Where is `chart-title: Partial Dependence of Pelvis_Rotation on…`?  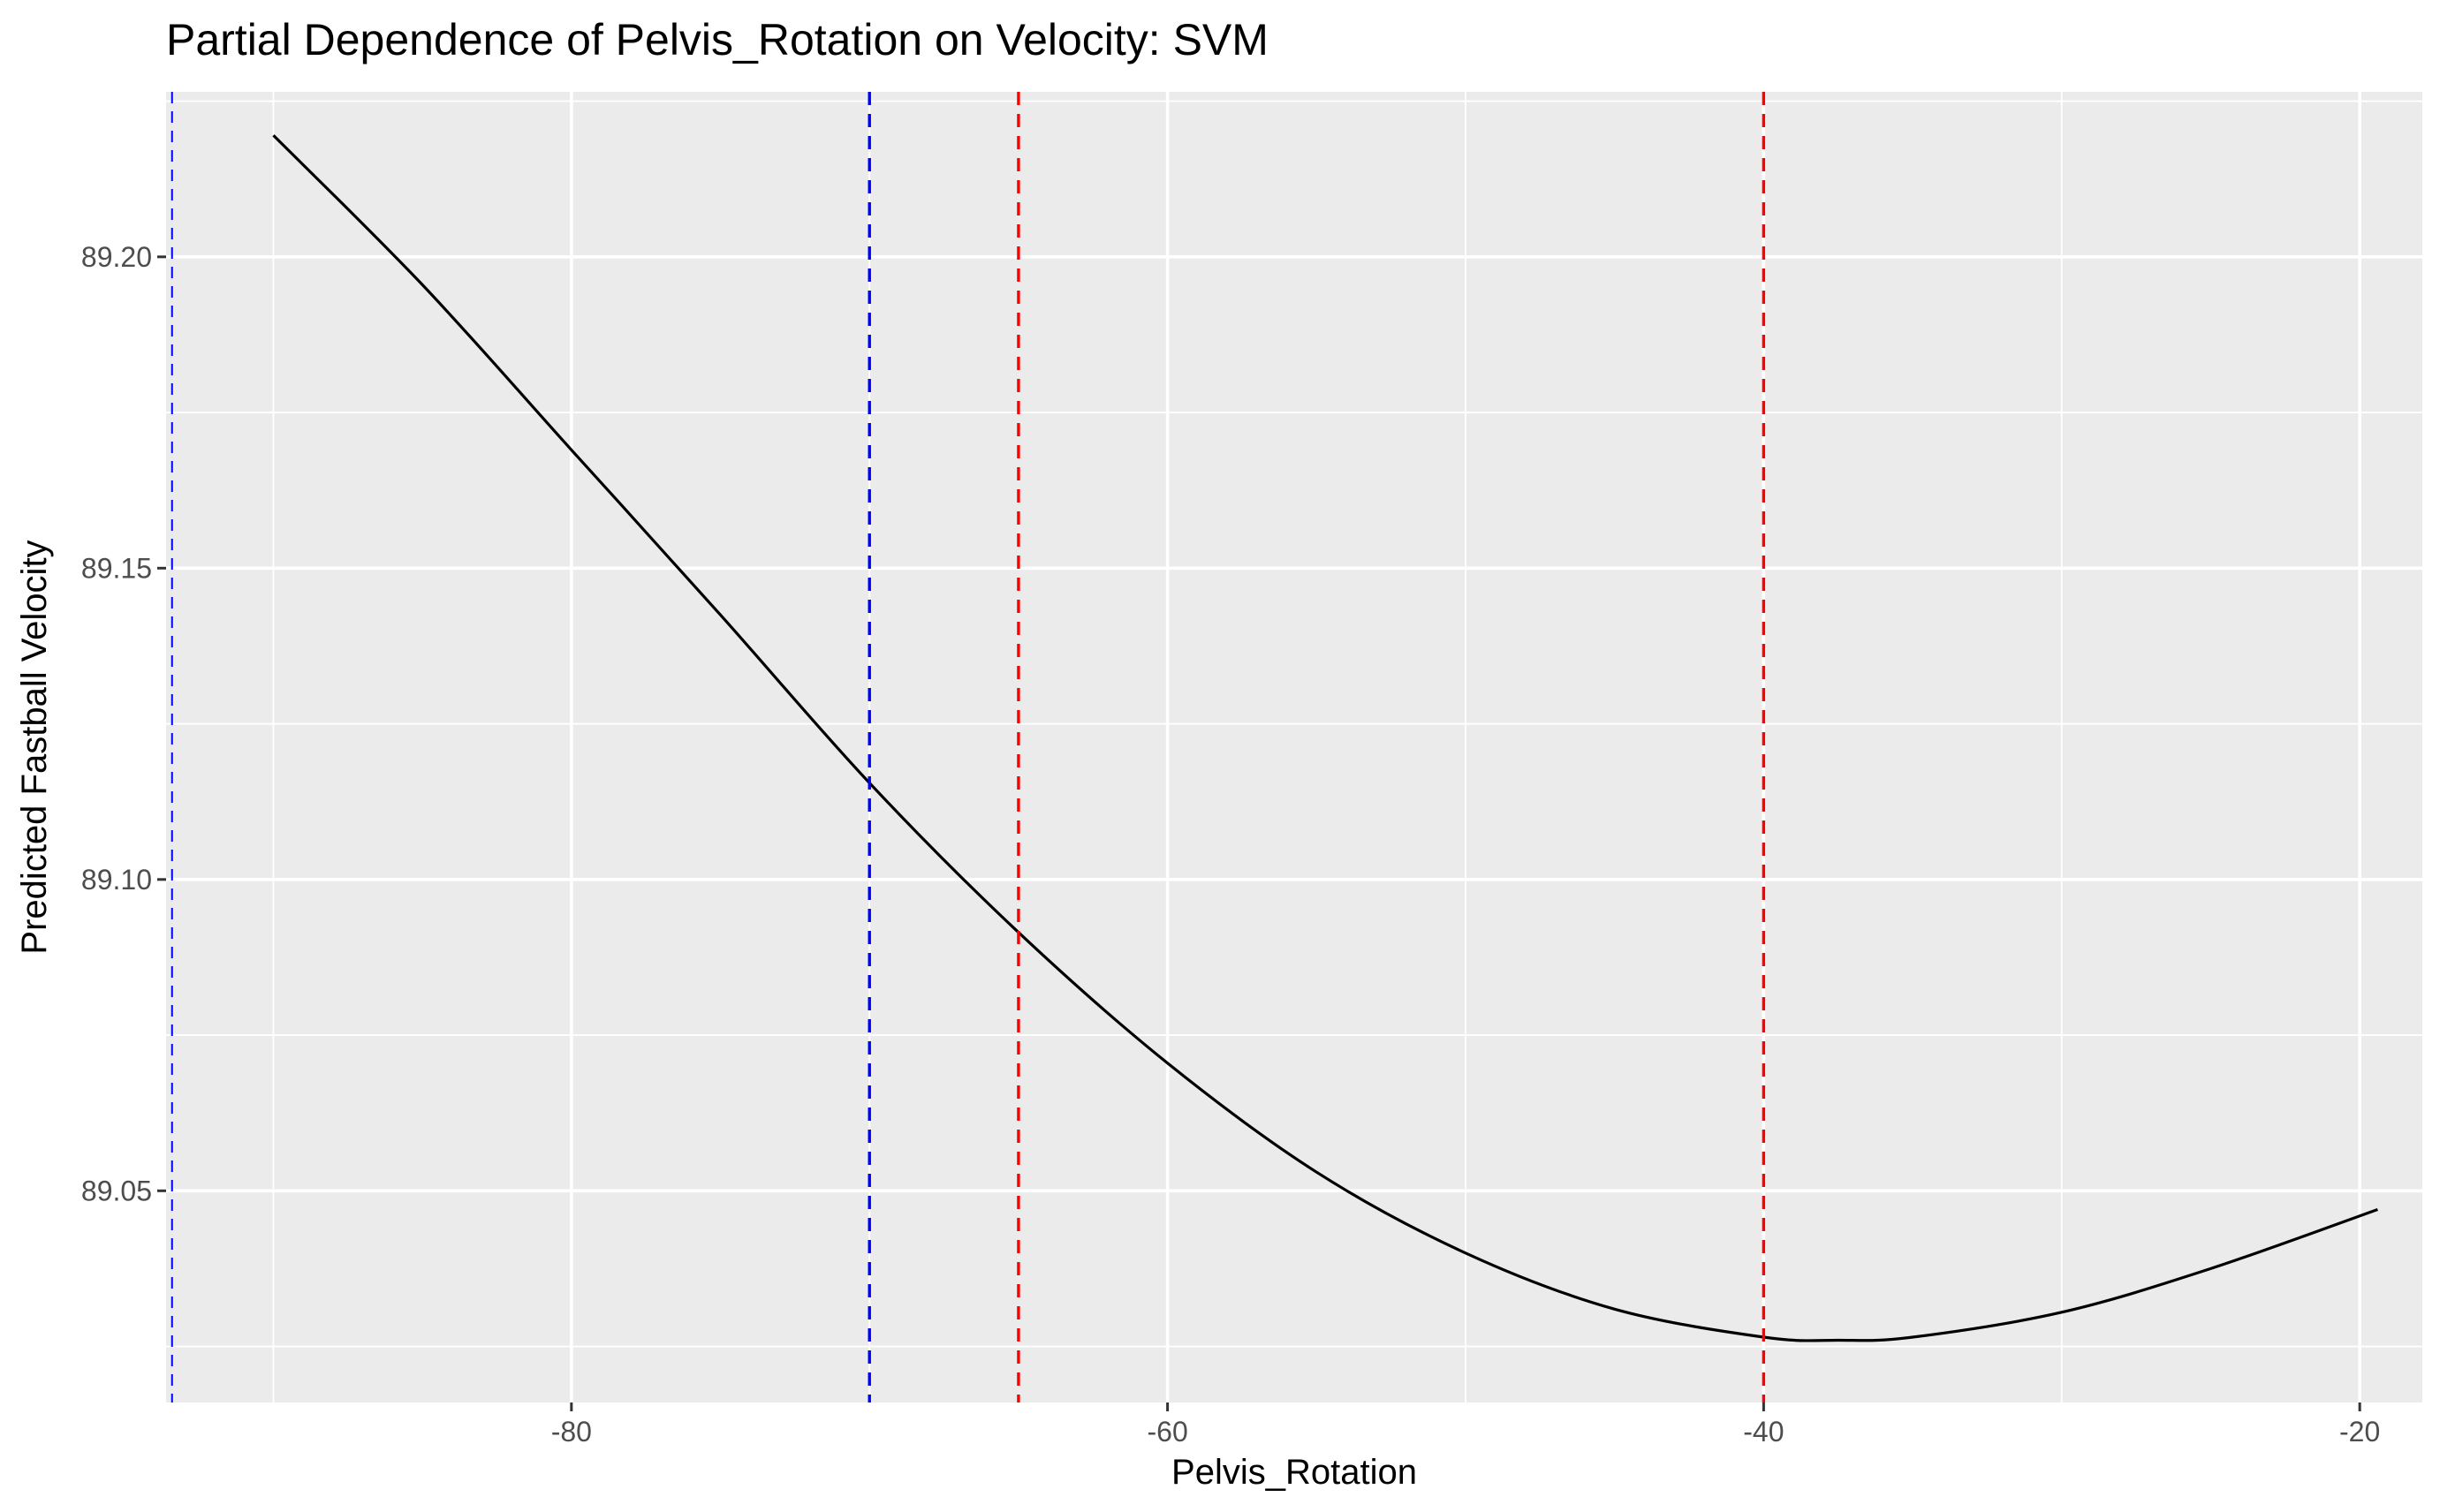 chart-title: Partial Dependence of Pelvis_Rotation on… is located at coordinates (717, 40).